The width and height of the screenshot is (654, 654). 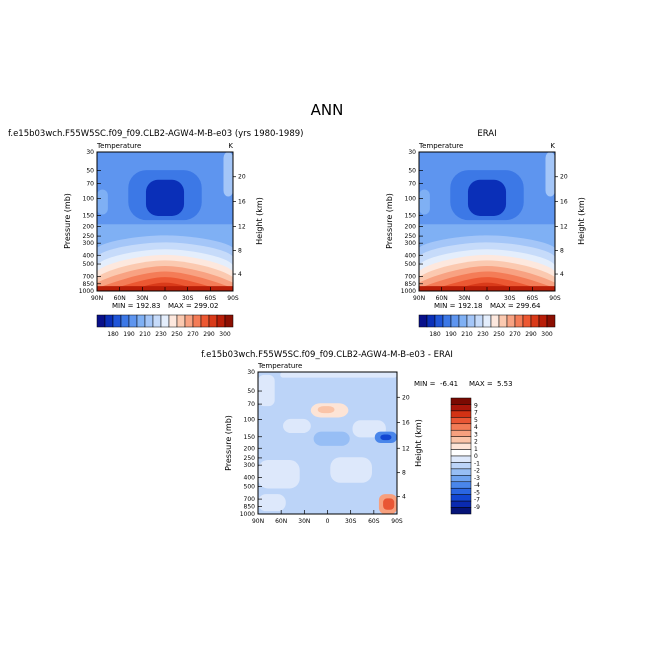 What do you see at coordinates (477, 471) in the screenshot?
I see `colorbar-label: -2` at bounding box center [477, 471].